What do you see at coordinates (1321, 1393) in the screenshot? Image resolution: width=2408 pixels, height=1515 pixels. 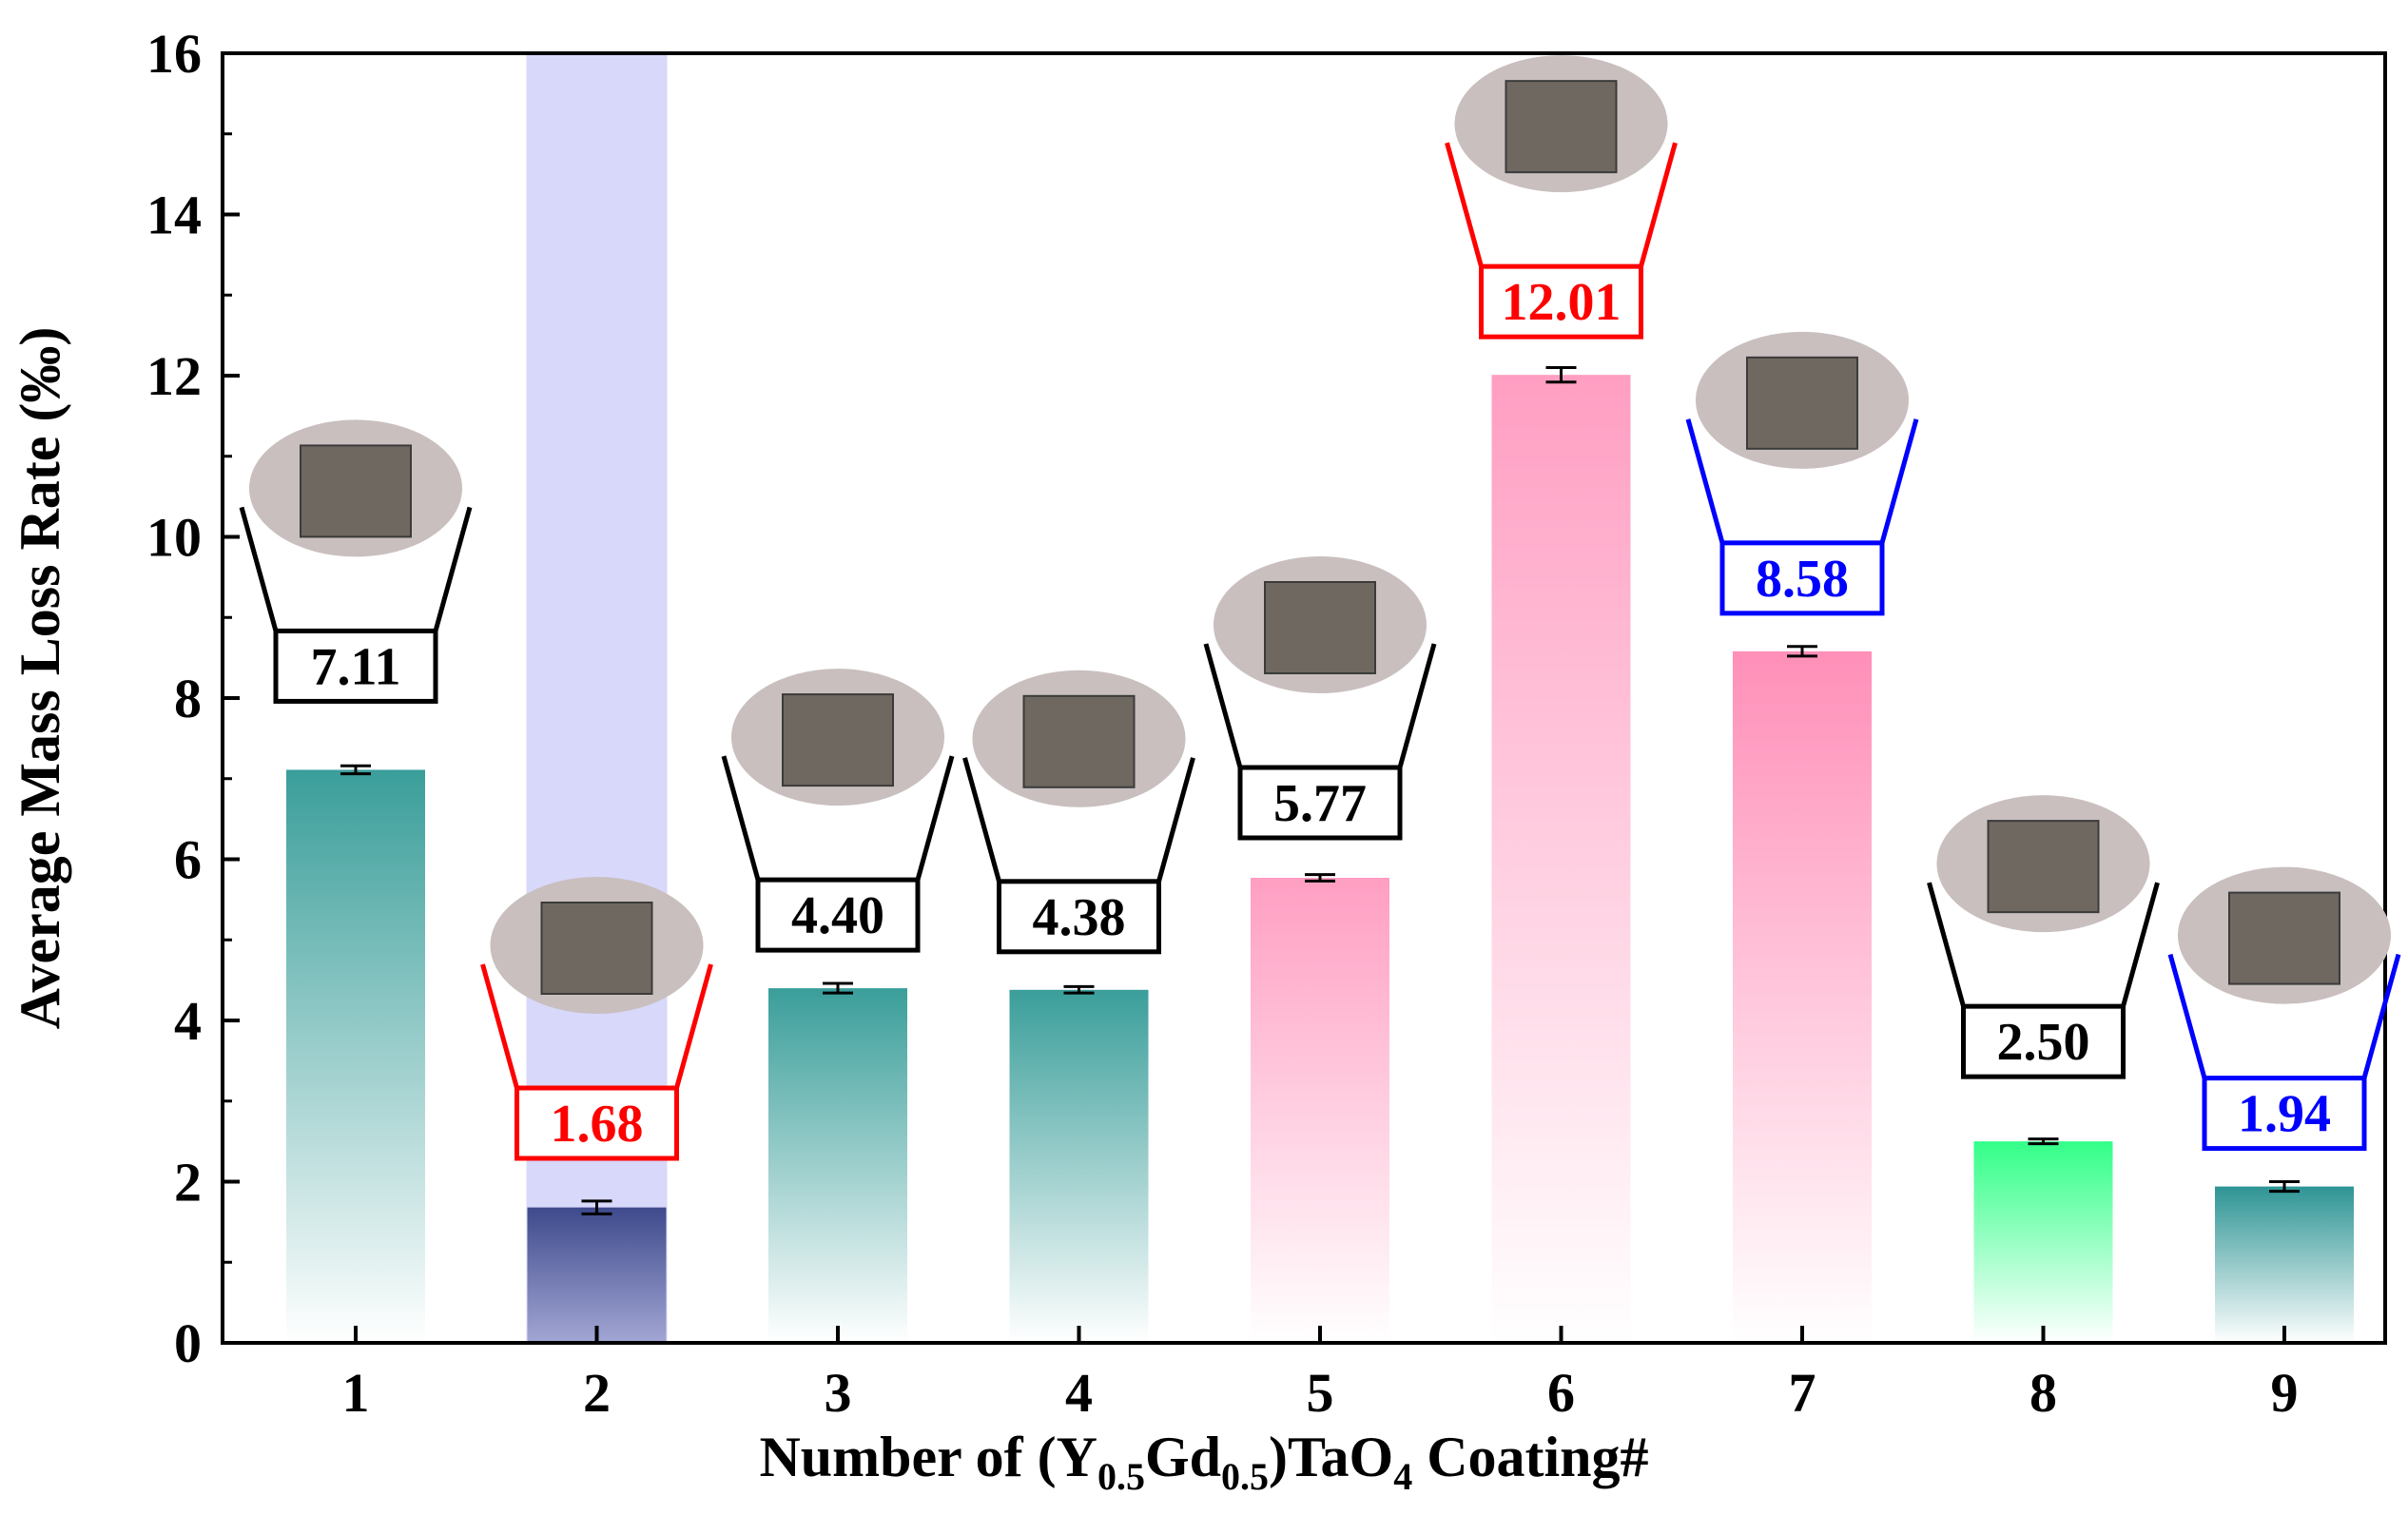 I see `x-tick-label: 5` at bounding box center [1321, 1393].